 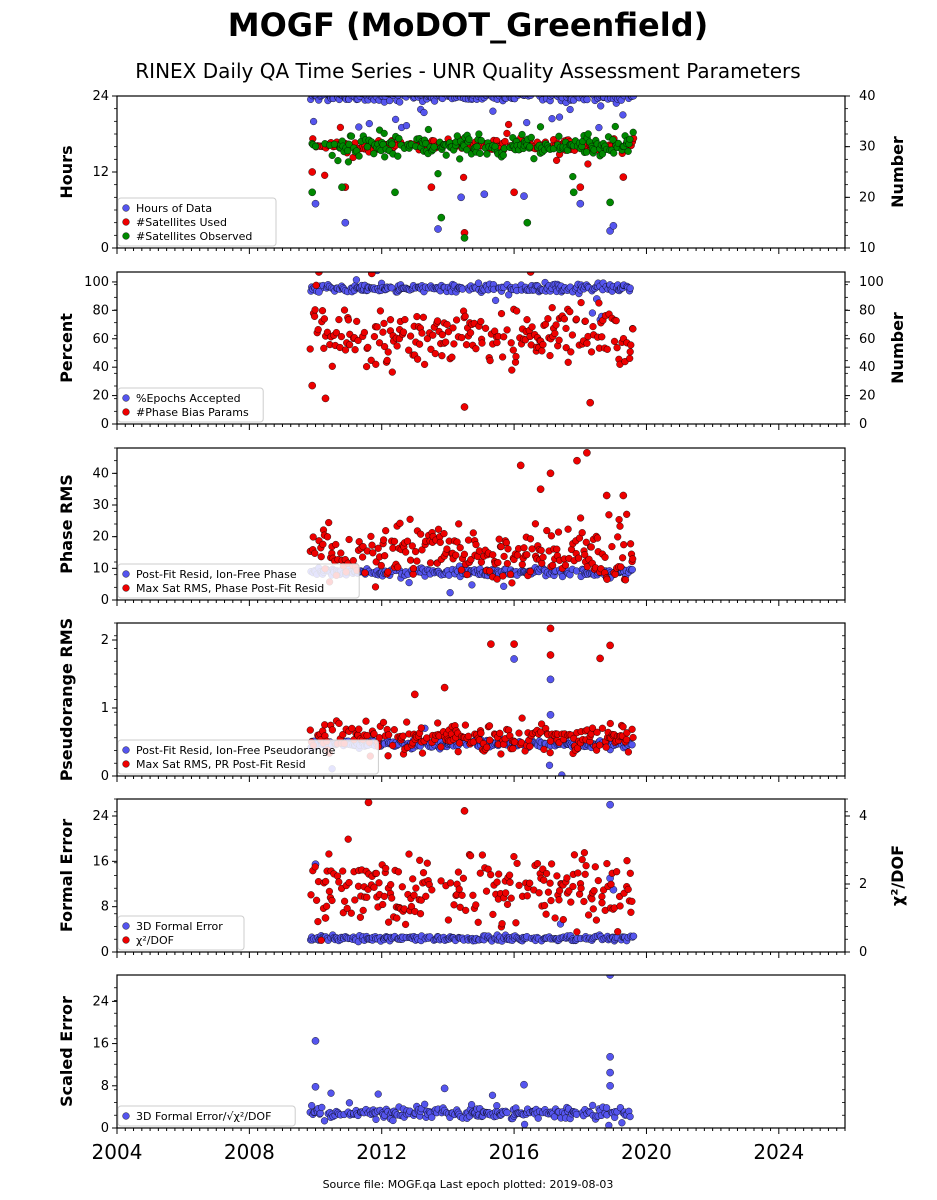 I want to click on legend-label: #Satellites Used, so click(x=181, y=222).